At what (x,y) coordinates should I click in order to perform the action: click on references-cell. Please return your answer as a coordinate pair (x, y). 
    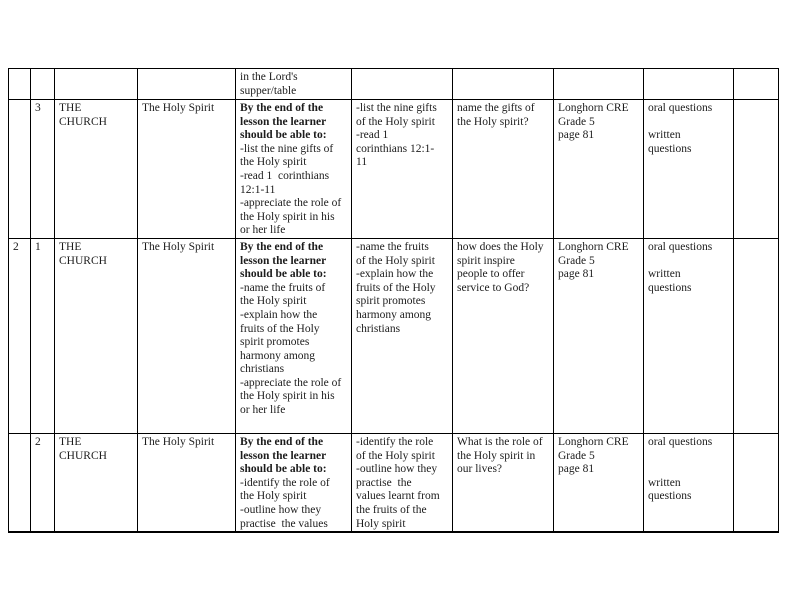
    Looking at the image, I should click on (598, 84).